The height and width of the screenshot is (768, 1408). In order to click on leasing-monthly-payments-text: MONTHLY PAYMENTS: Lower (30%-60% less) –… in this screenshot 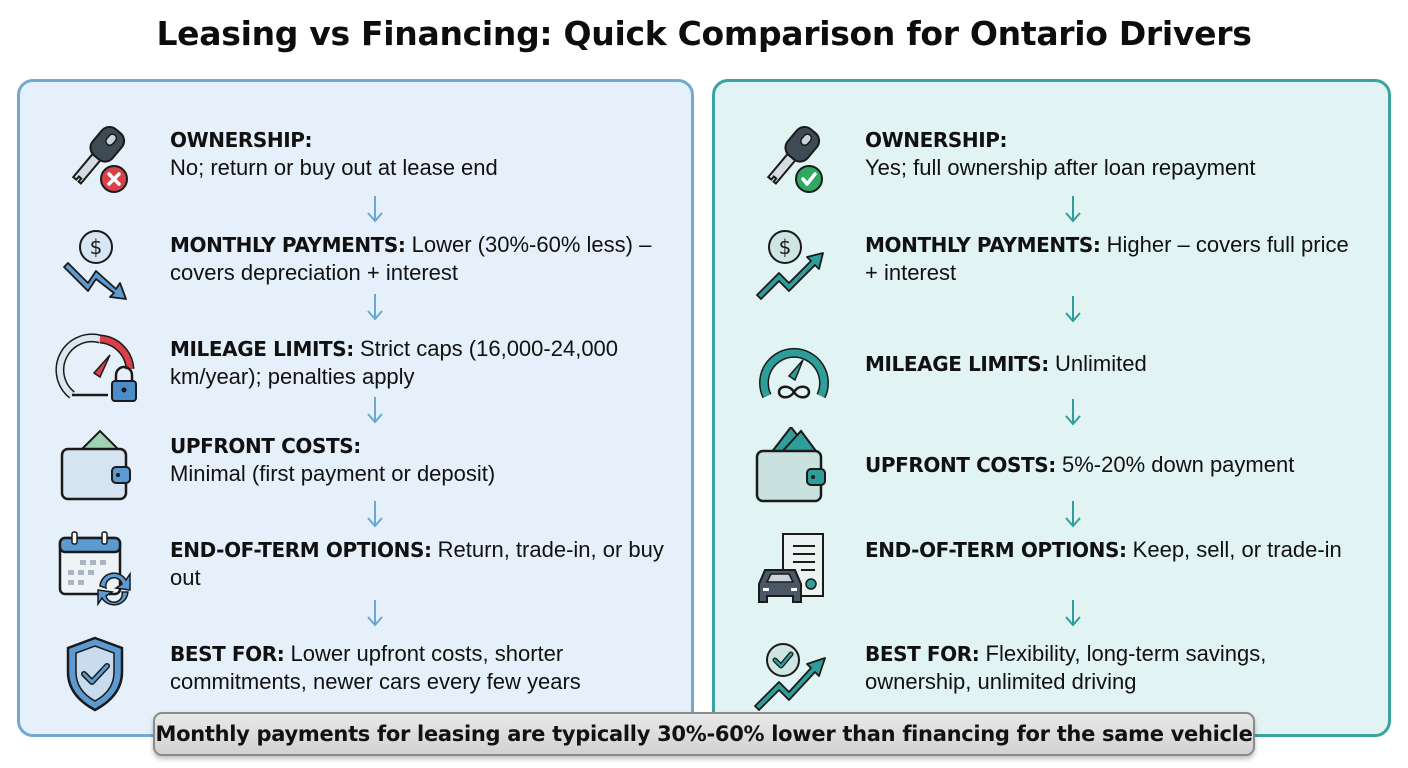, I will do `click(420, 258)`.